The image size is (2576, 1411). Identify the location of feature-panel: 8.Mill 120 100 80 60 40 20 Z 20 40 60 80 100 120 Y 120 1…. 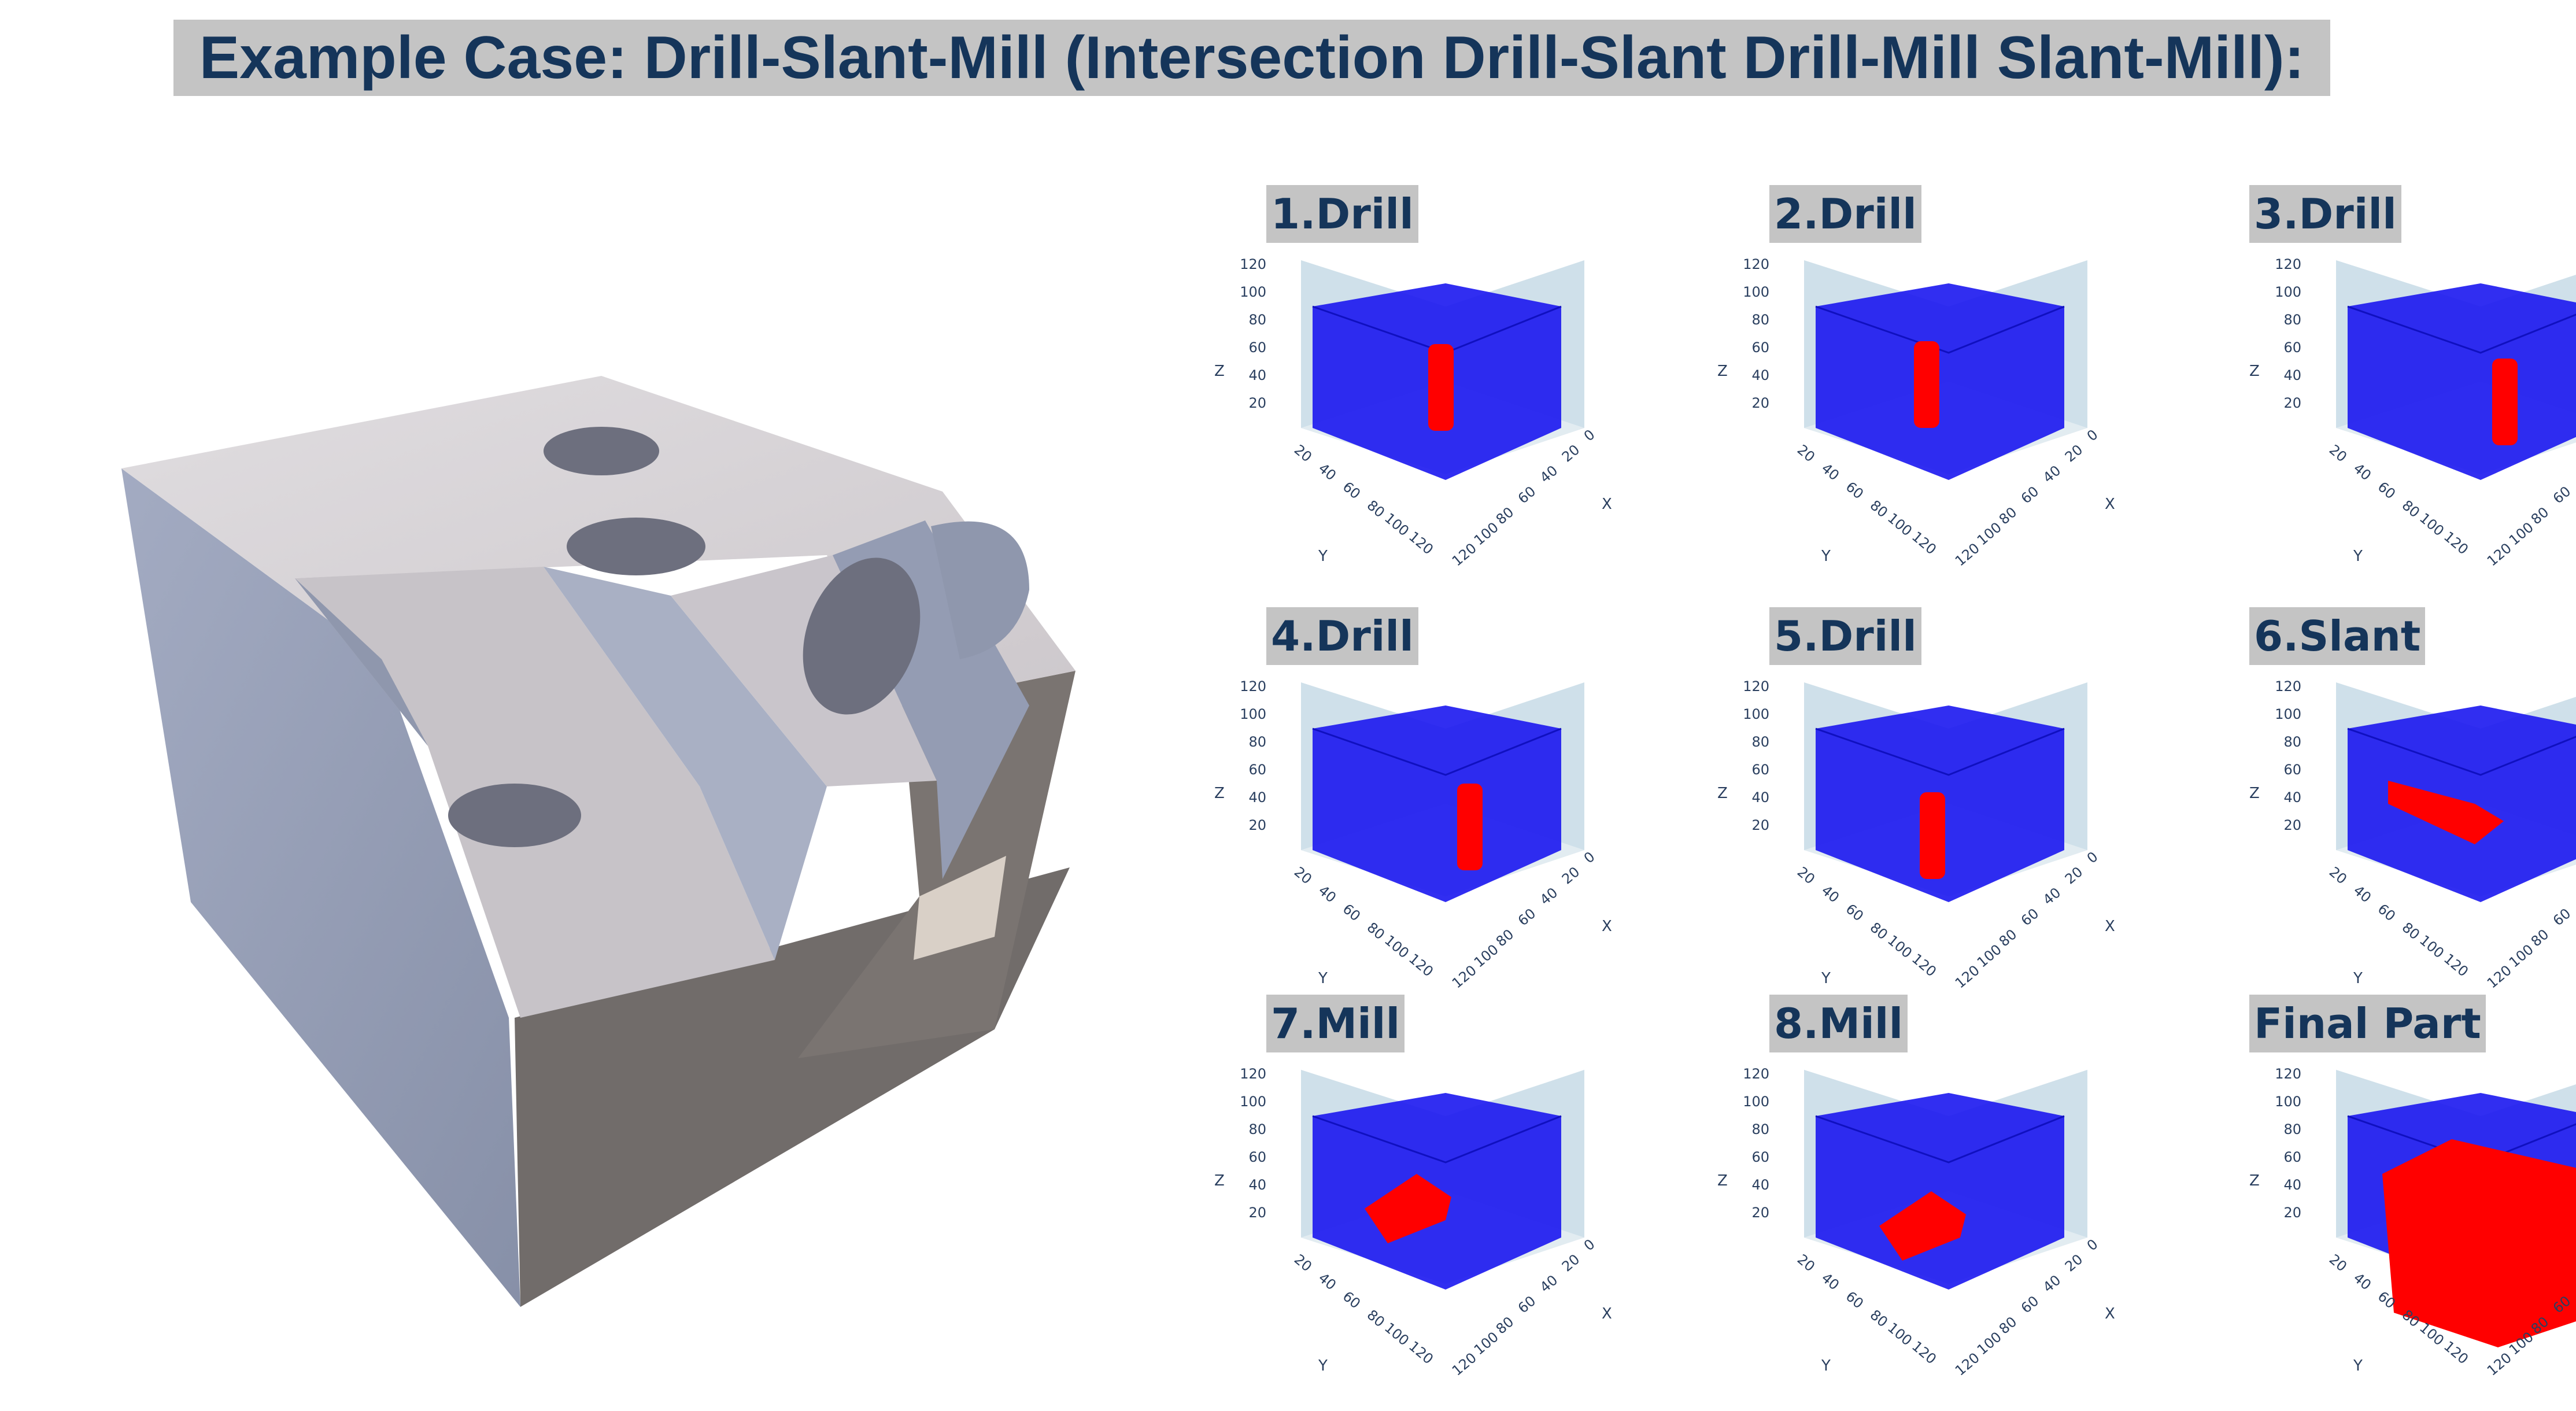
(1937, 1203).